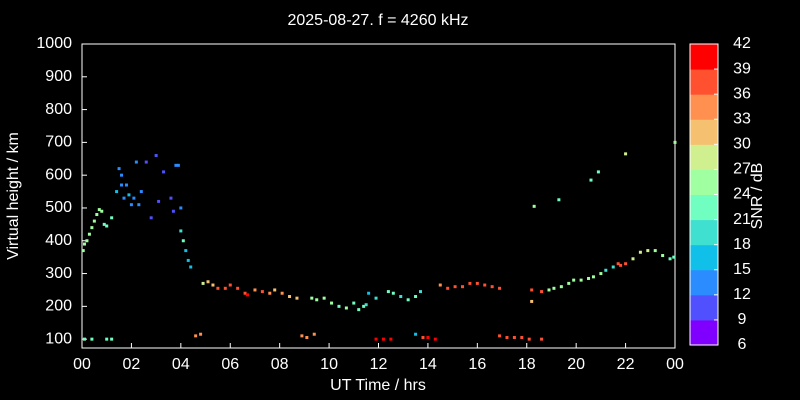 This screenshot has height=400, width=800. Describe the element at coordinates (757, 196) in the screenshot. I see `colorbar-label: SNR / dB` at that location.